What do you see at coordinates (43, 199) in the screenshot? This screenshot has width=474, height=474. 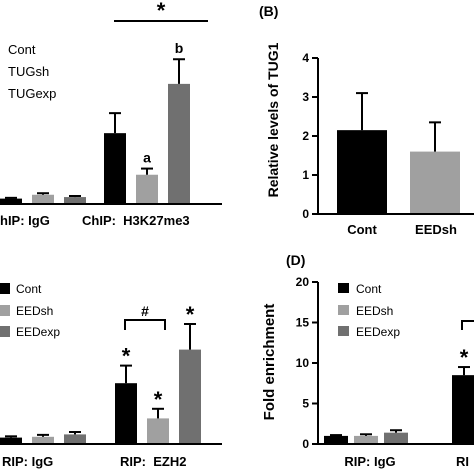 I see `panel-a-igg-sh-bar` at bounding box center [43, 199].